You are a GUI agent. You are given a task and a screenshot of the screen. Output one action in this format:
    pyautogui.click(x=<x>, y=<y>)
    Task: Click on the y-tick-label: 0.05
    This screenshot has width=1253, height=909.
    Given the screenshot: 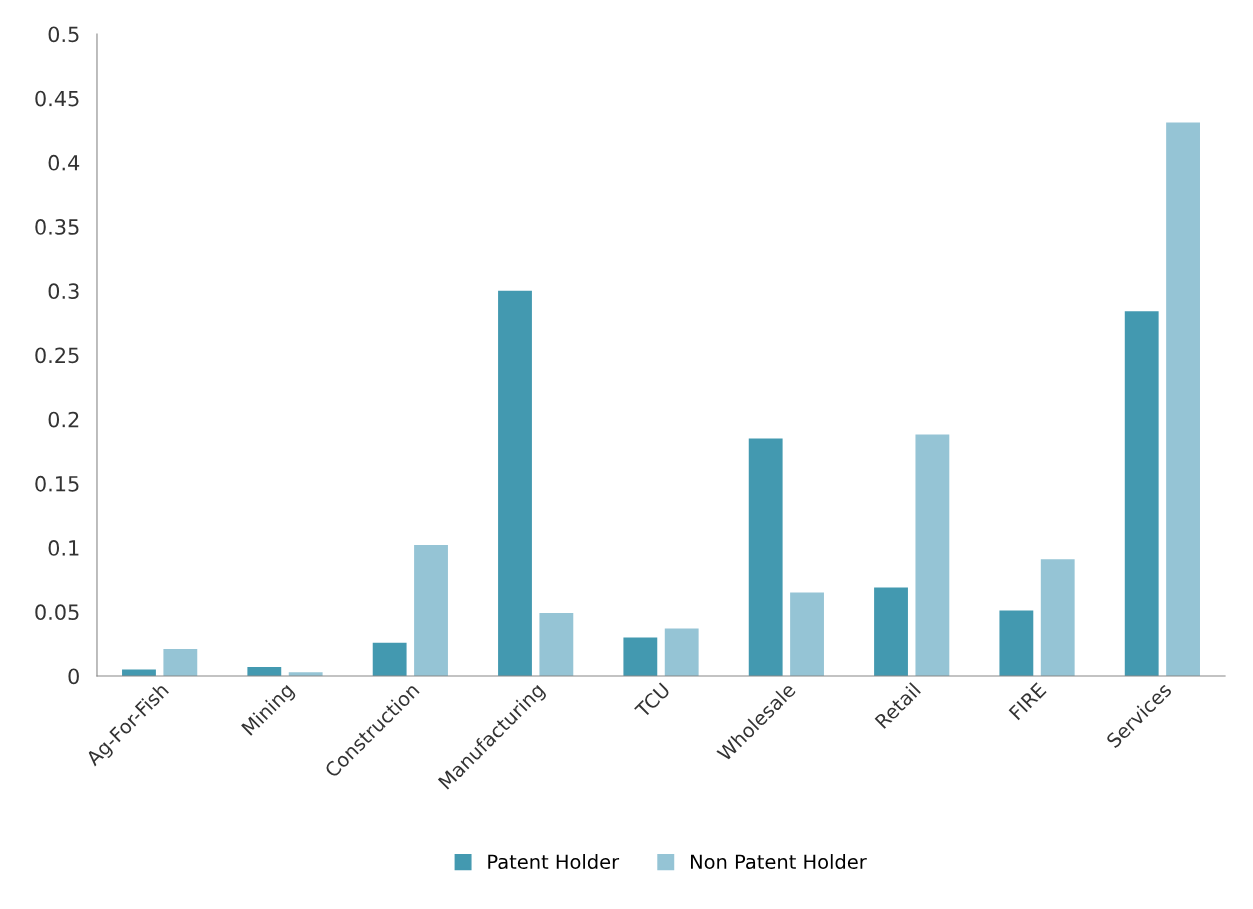 What is the action you would take?
    pyautogui.click(x=57, y=612)
    